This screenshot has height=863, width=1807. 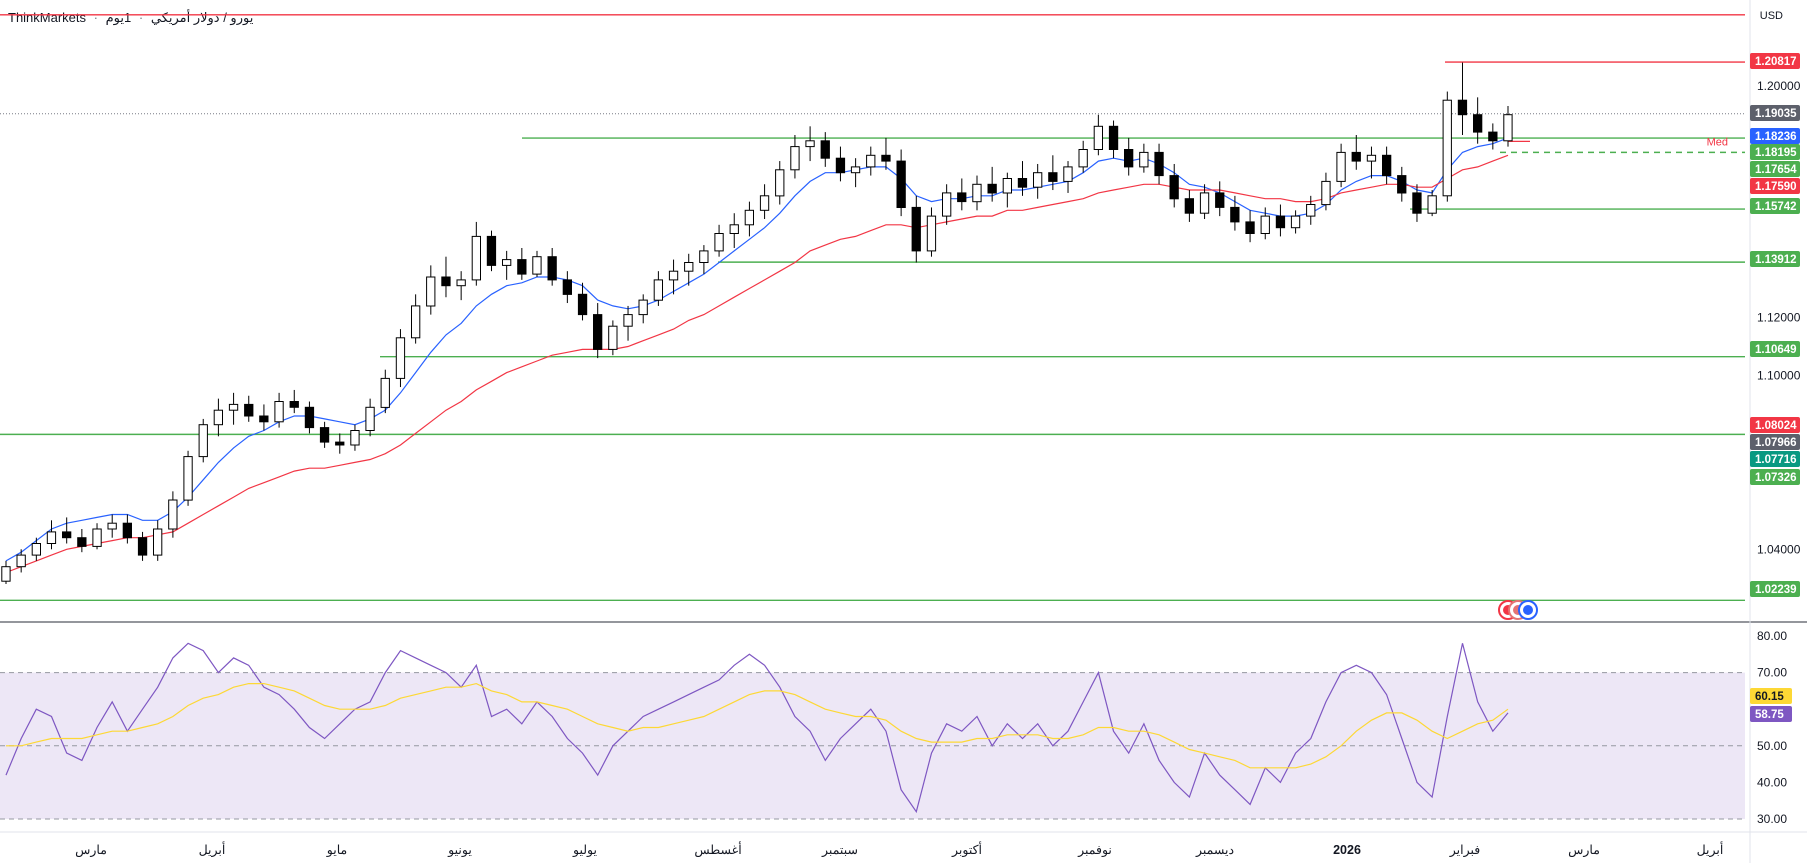 I want to click on price-badge: 1.10649, so click(x=1775, y=349).